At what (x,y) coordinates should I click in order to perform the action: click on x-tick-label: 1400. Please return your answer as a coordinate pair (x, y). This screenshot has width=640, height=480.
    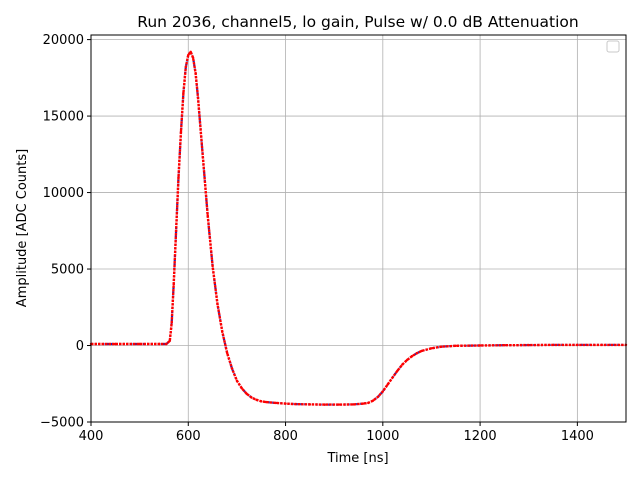
    Looking at the image, I should click on (577, 436).